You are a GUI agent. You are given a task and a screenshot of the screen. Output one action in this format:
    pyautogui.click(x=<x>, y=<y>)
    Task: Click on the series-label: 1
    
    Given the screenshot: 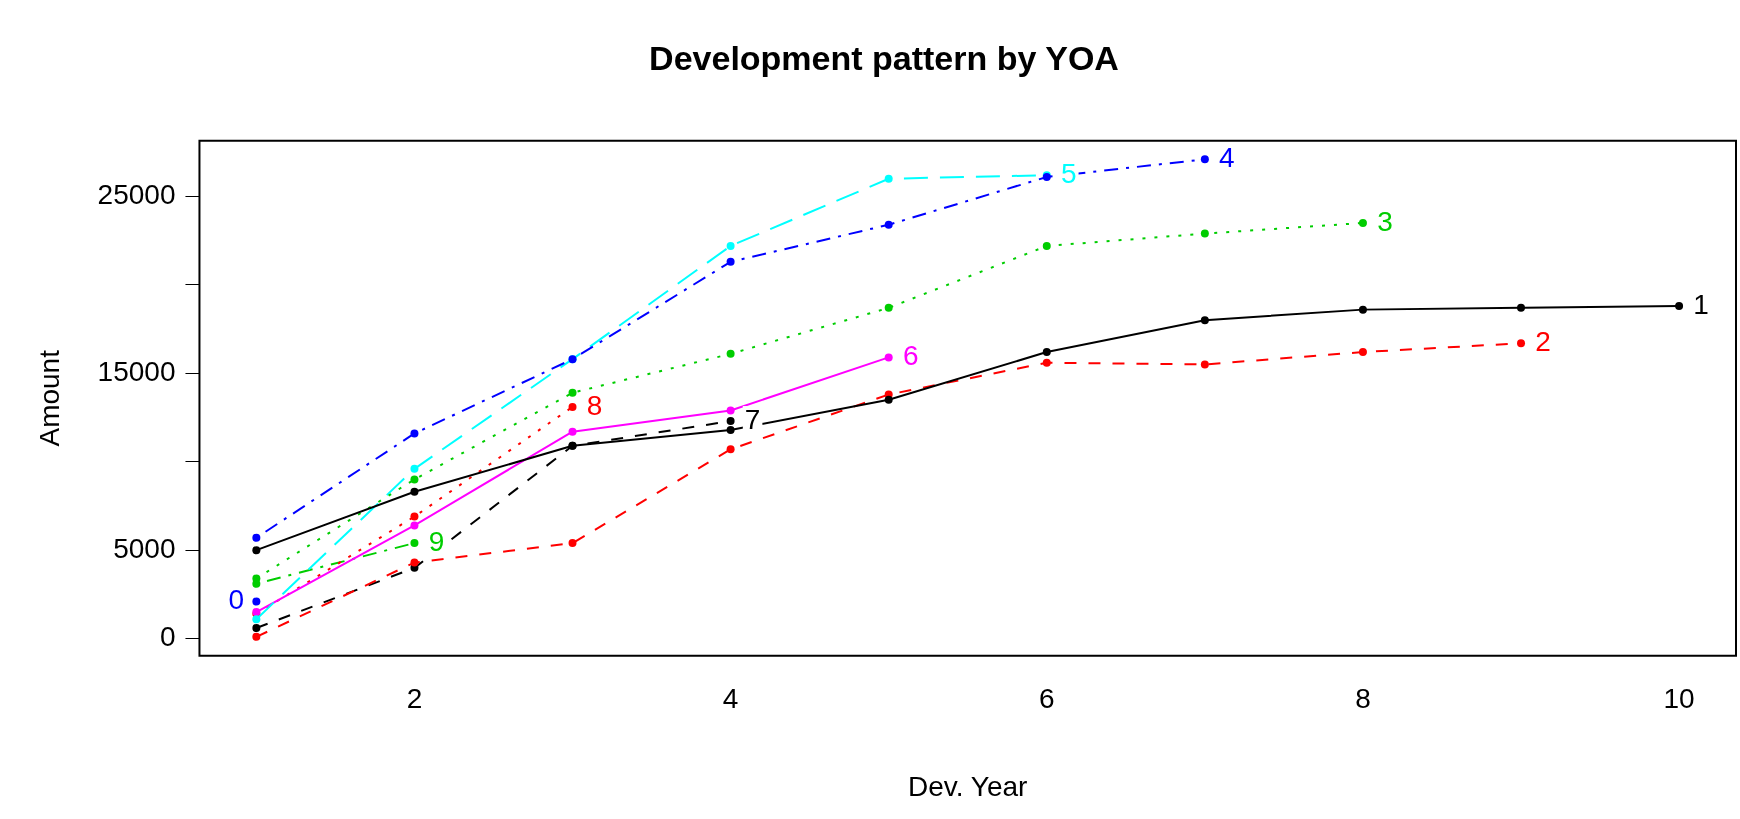 What is the action you would take?
    pyautogui.click(x=1701, y=304)
    